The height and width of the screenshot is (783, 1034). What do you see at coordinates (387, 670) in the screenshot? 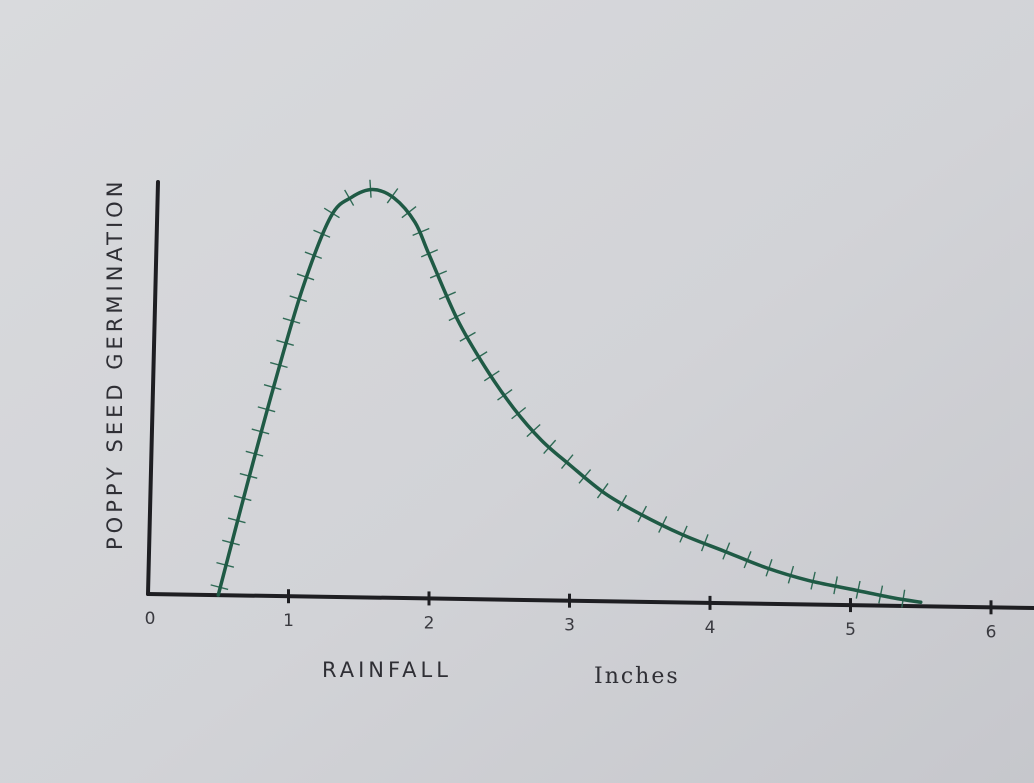
I see `x-axis-title: RAINFALL` at bounding box center [387, 670].